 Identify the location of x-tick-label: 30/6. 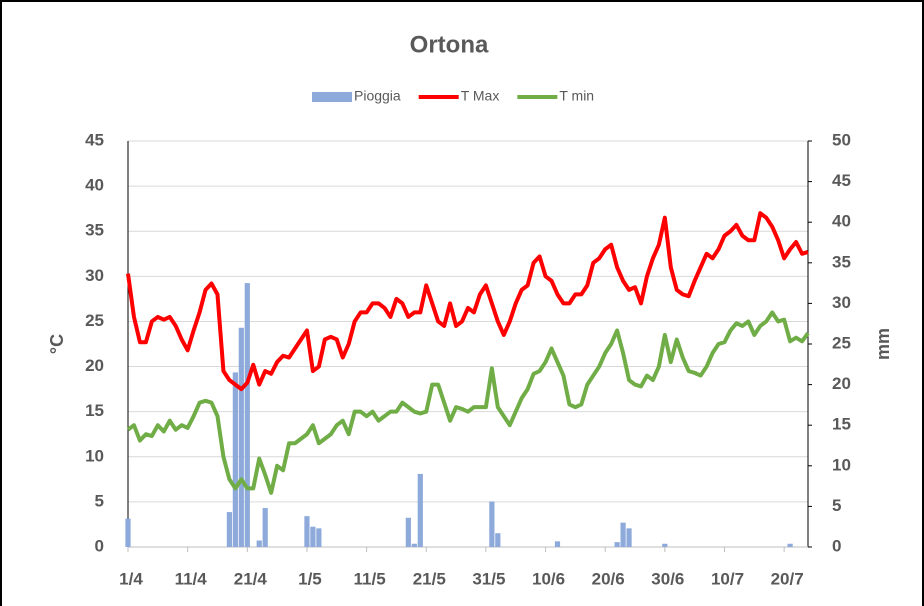
(667, 578).